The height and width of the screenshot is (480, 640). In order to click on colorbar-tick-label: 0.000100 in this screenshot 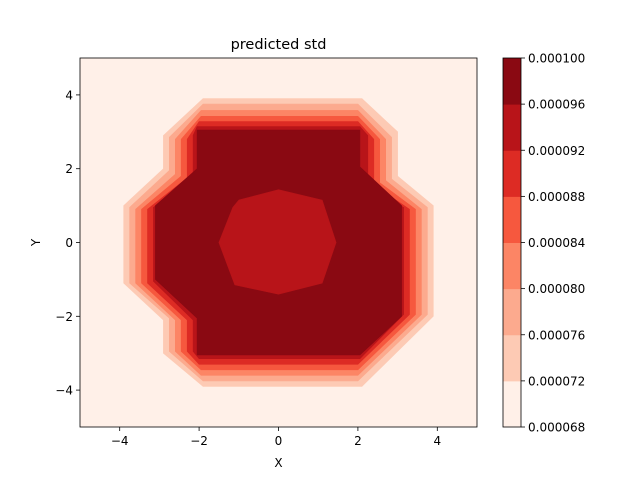, I will do `click(556, 59)`.